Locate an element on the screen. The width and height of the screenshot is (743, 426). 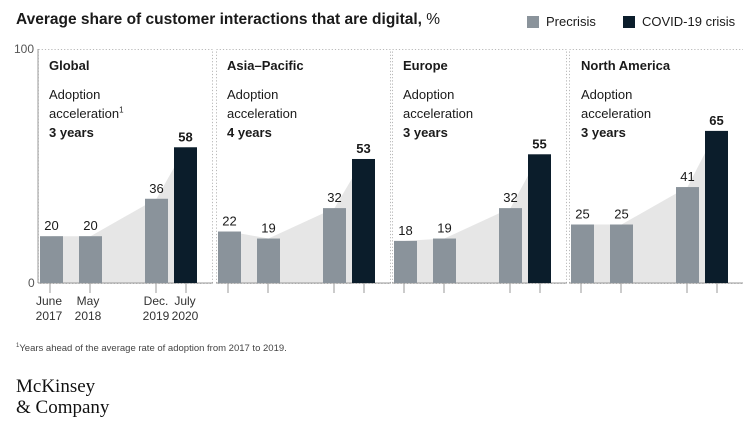
bar-label-asia-pacific-0: 22 is located at coordinates (229, 221).